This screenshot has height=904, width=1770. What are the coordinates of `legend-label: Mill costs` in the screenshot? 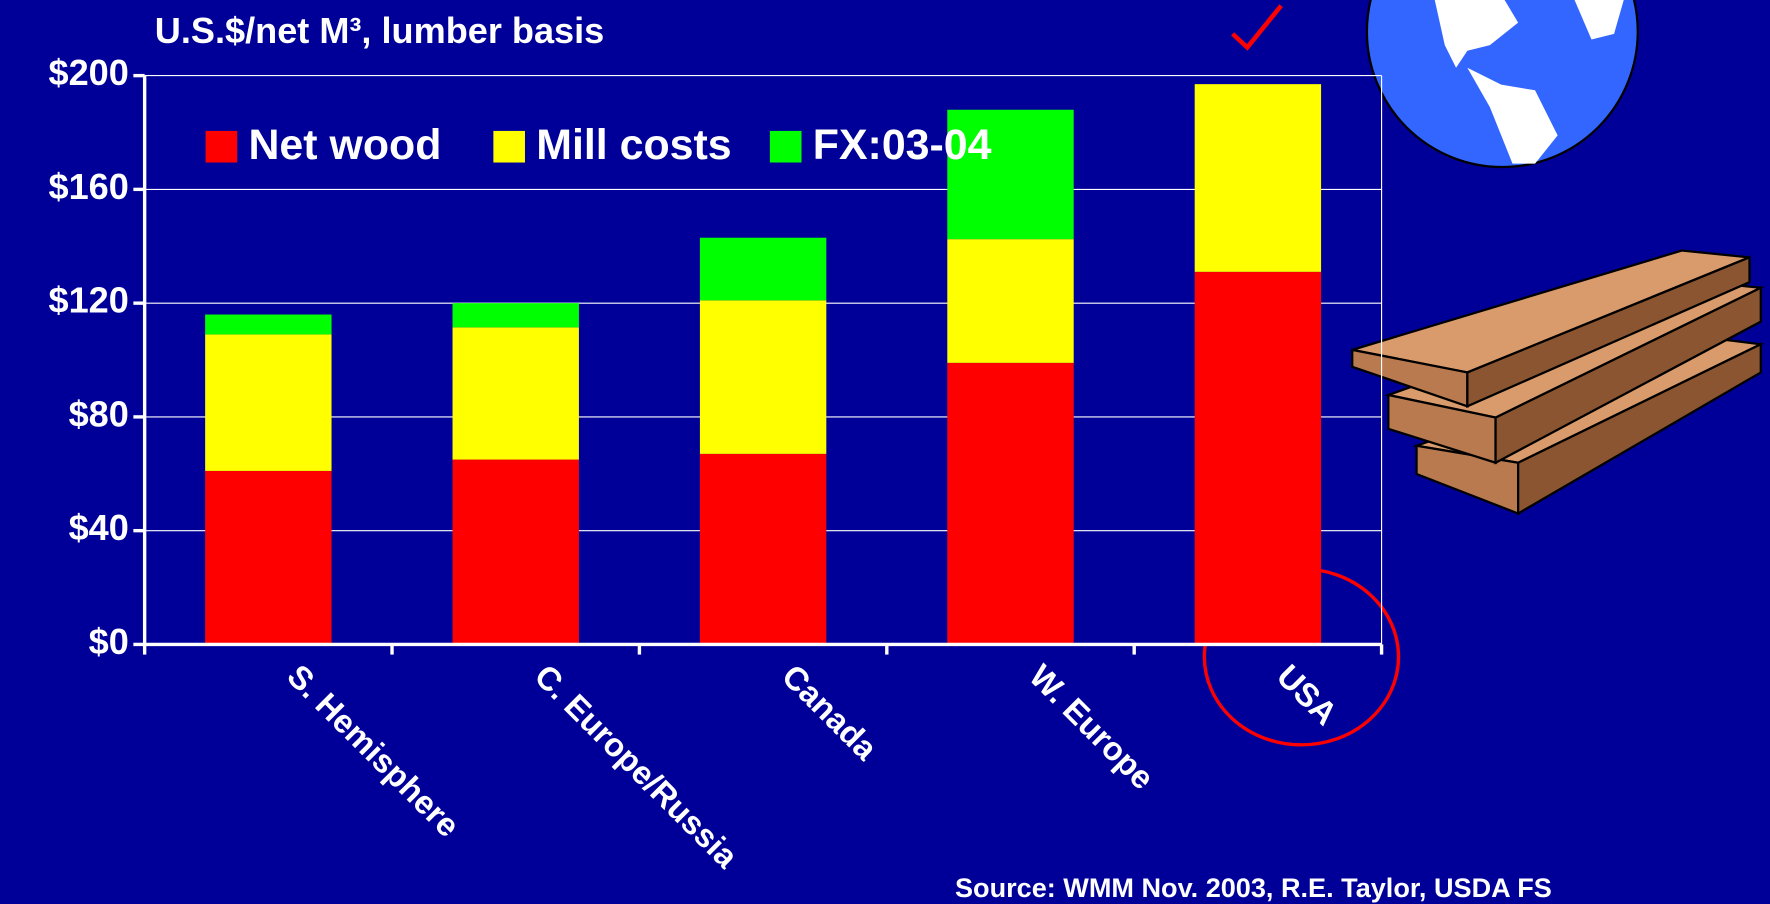 It's located at (633, 145).